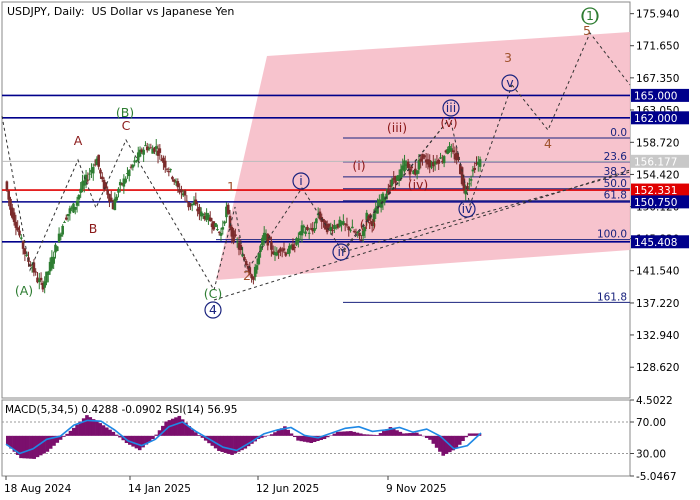 The width and height of the screenshot is (700, 500). What do you see at coordinates (655, 162) in the screenshot?
I see `current-price-label: 156.177` at bounding box center [655, 162].